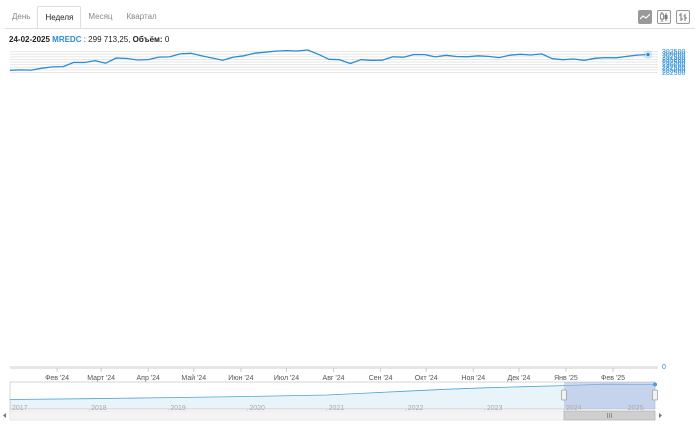  Describe the element at coordinates (167, 39) in the screenshot. I see `info-volume-value: 0` at that location.